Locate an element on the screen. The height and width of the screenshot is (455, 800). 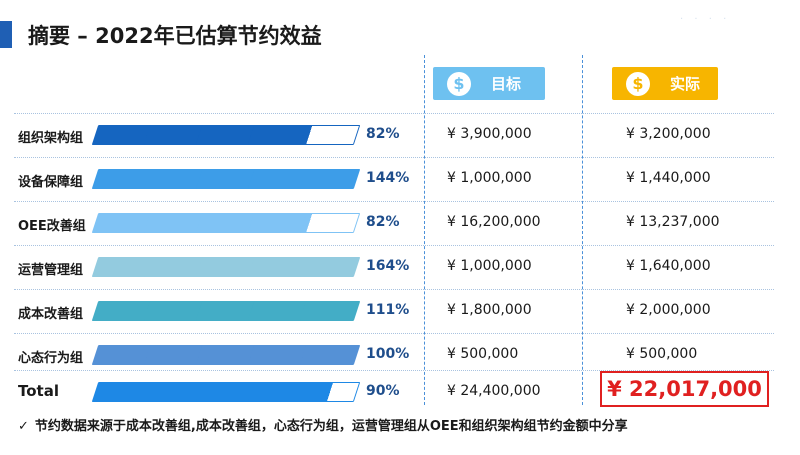
total-actual-value: ¥ 22,017,000 is located at coordinates (684, 389).